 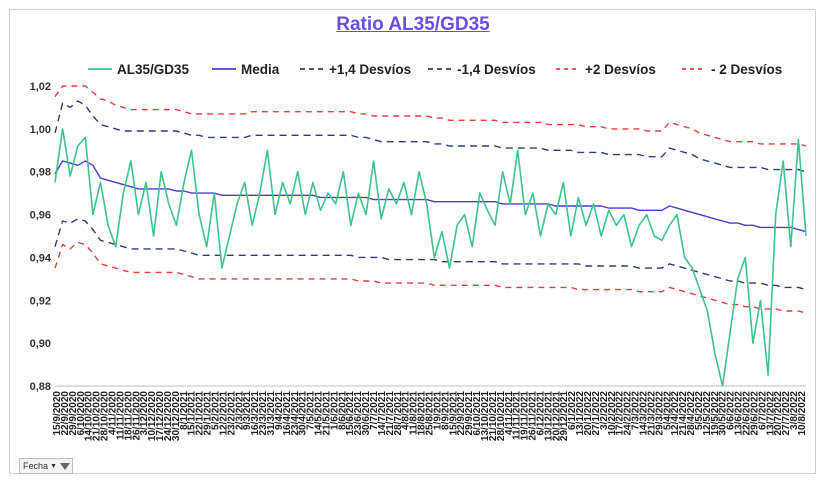 What do you see at coordinates (36, 466) in the screenshot?
I see `filter-label: Fecha` at bounding box center [36, 466].